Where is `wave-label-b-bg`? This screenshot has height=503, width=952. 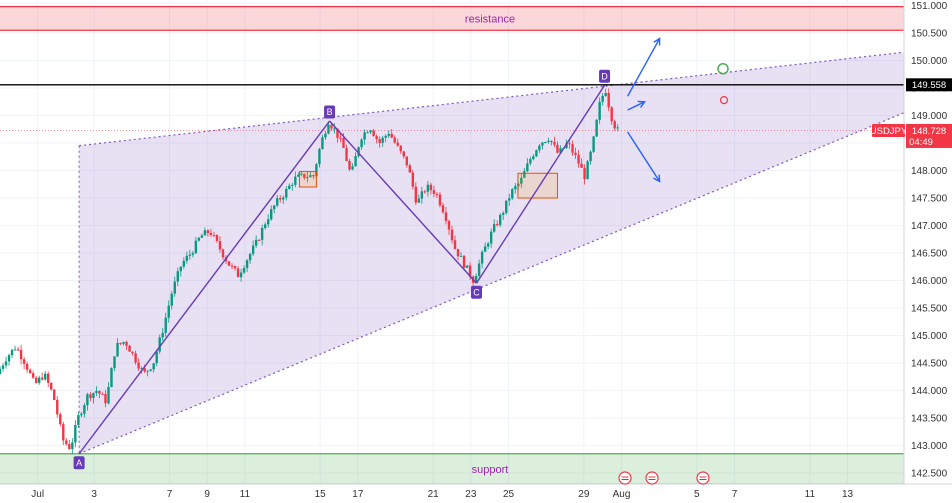
wave-label-b-bg is located at coordinates (330, 112).